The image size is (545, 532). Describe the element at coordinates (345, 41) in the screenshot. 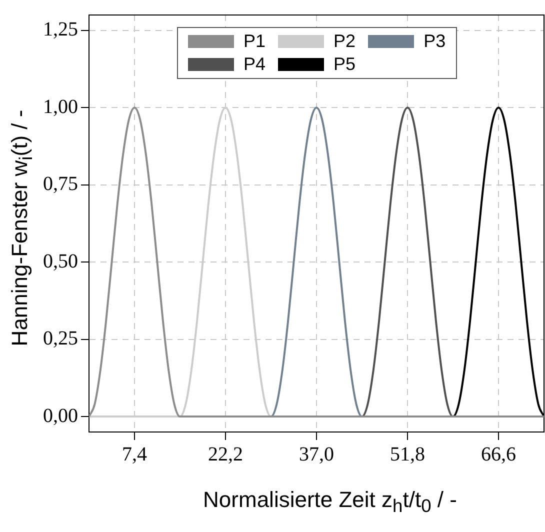

I see `legend-label: P2` at that location.